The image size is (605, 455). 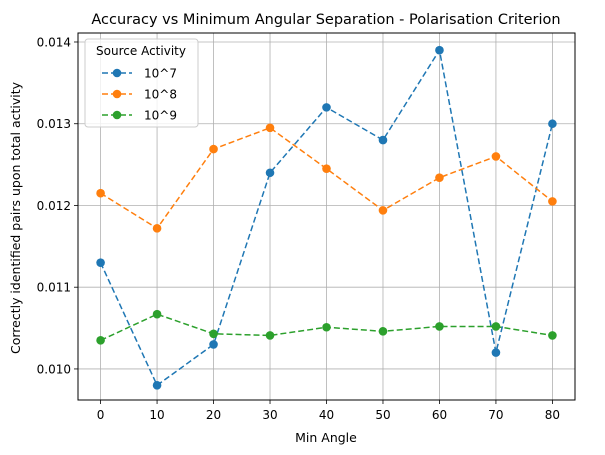 What do you see at coordinates (326, 437) in the screenshot?
I see `x-axis-label: Min Angle` at bounding box center [326, 437].